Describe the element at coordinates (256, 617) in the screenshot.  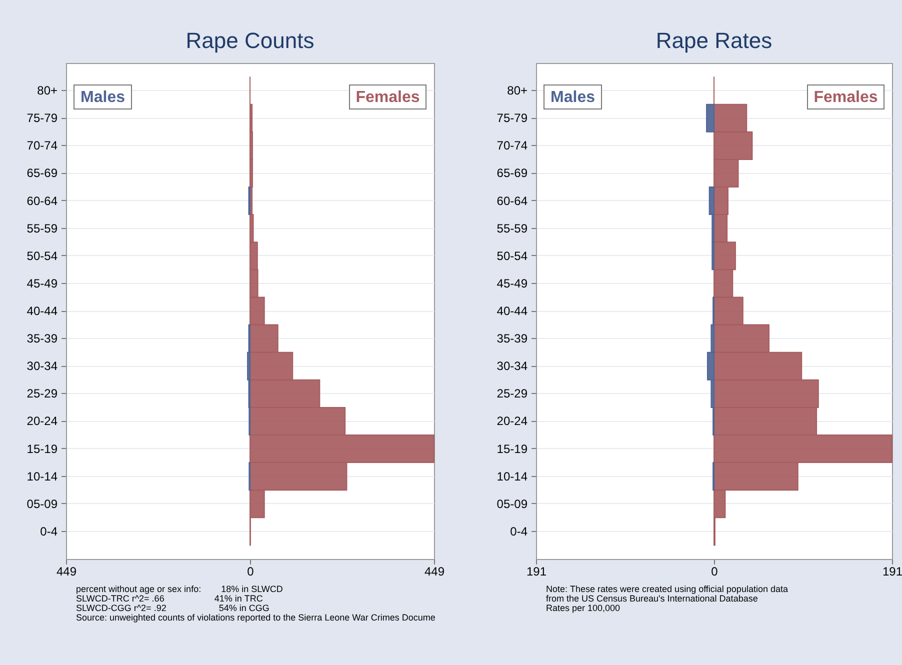
I see `source-note: Source: unweighted counts of violations reported to the Sierra Leone War Crimes Docume` at that location.